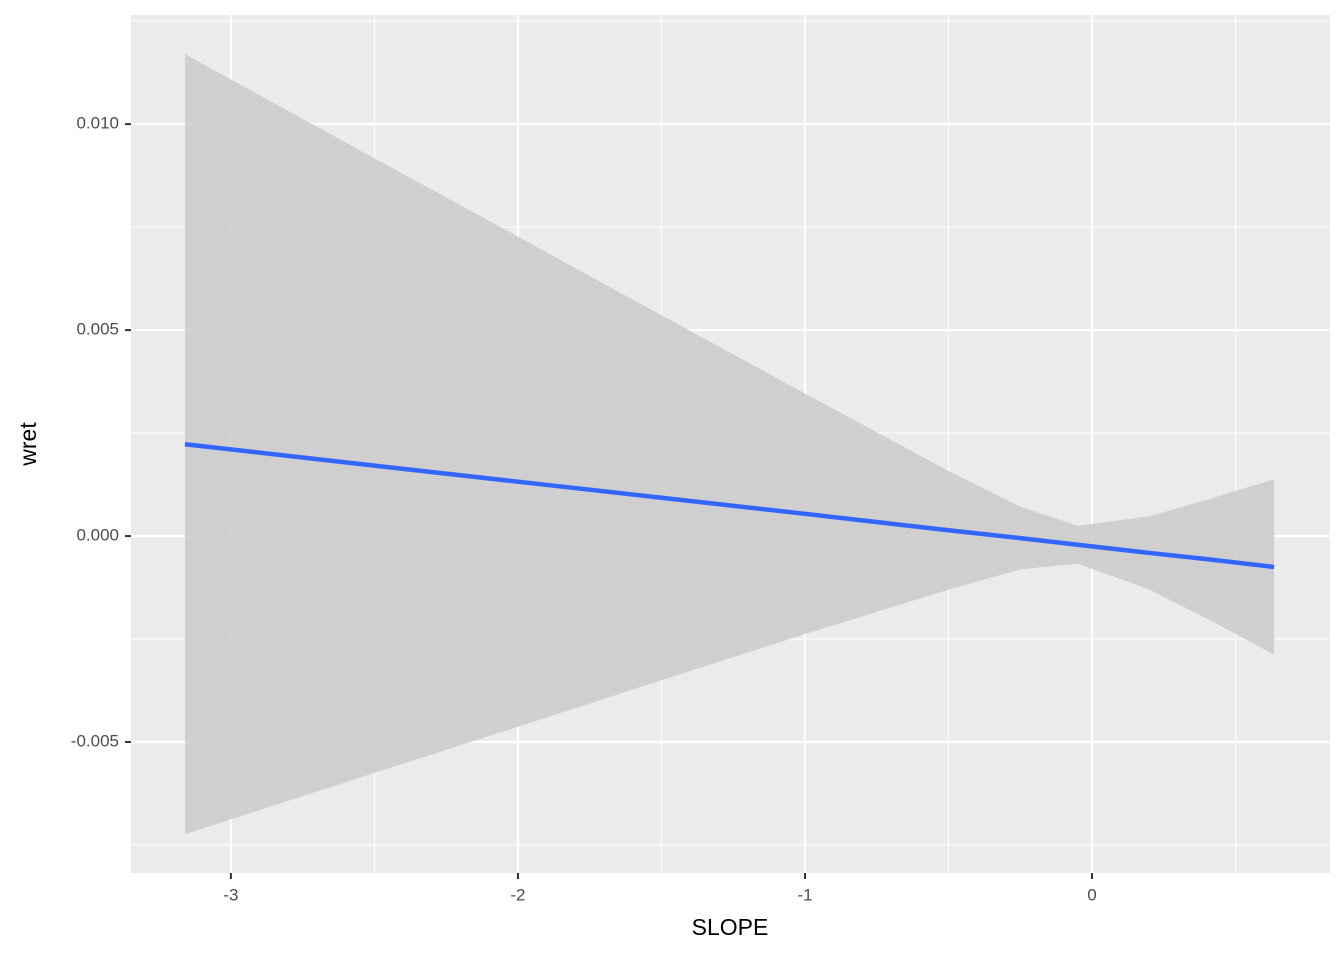 The width and height of the screenshot is (1344, 960). I want to click on x-tick-label: -3, so click(230, 894).